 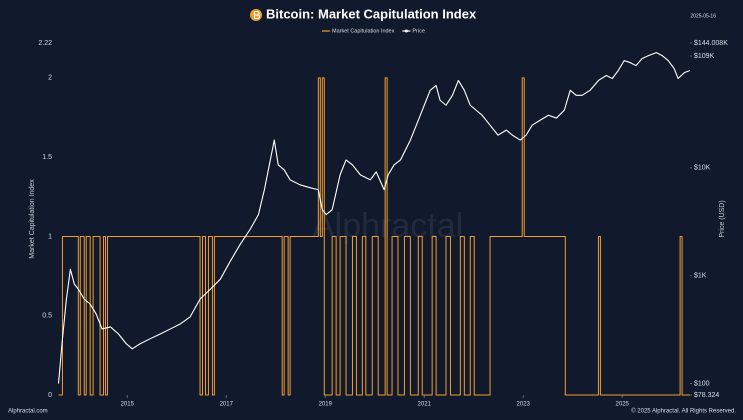 What do you see at coordinates (32, 219) in the screenshot?
I see `y-axis-title: Market Capitulation Index` at bounding box center [32, 219].